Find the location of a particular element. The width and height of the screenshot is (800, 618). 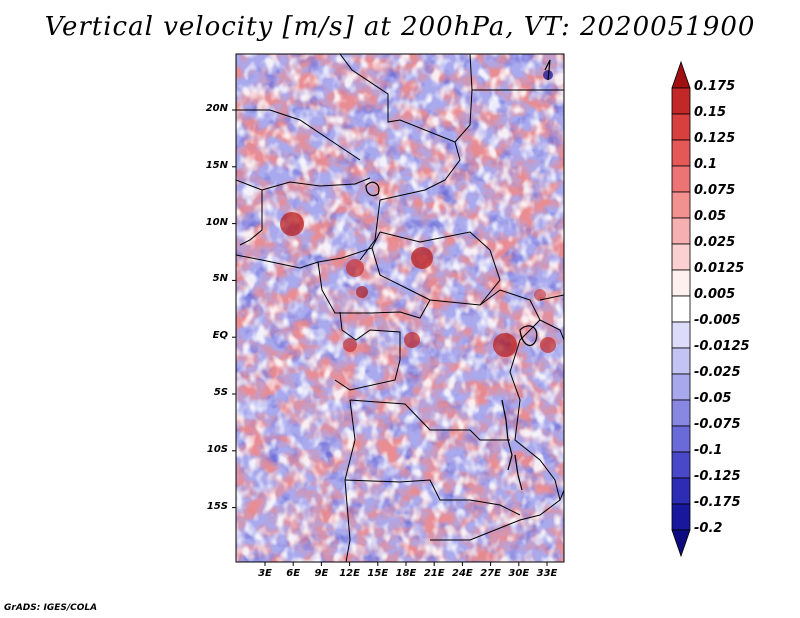

colorbar-level-label: -0.075 is located at coordinates (717, 424).